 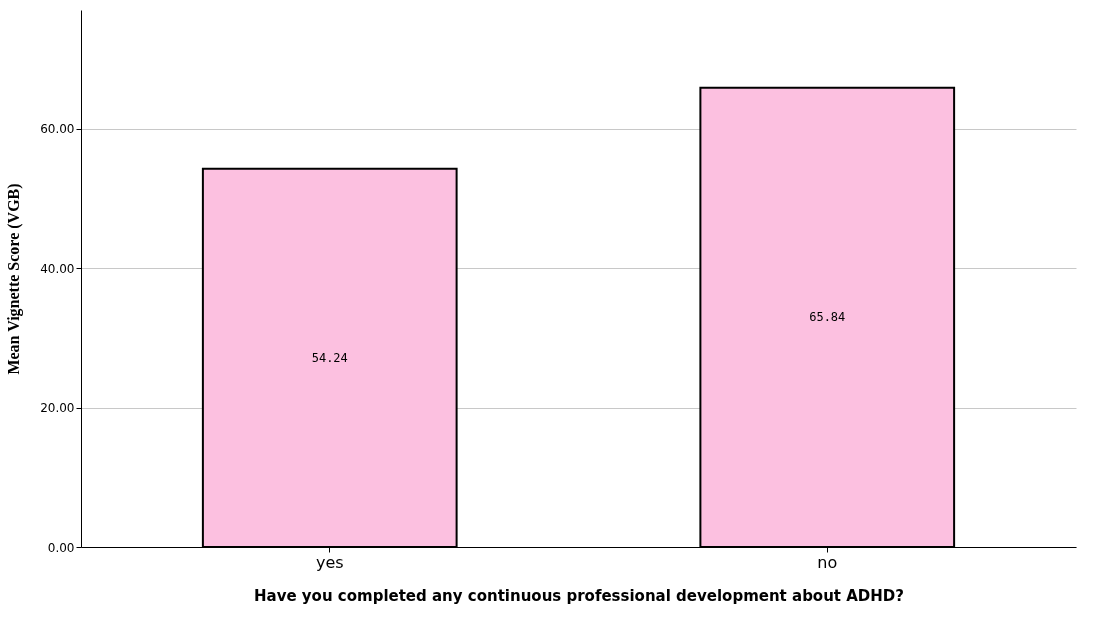 What do you see at coordinates (57, 129) in the screenshot?
I see `y-tick-label: 60.00` at bounding box center [57, 129].